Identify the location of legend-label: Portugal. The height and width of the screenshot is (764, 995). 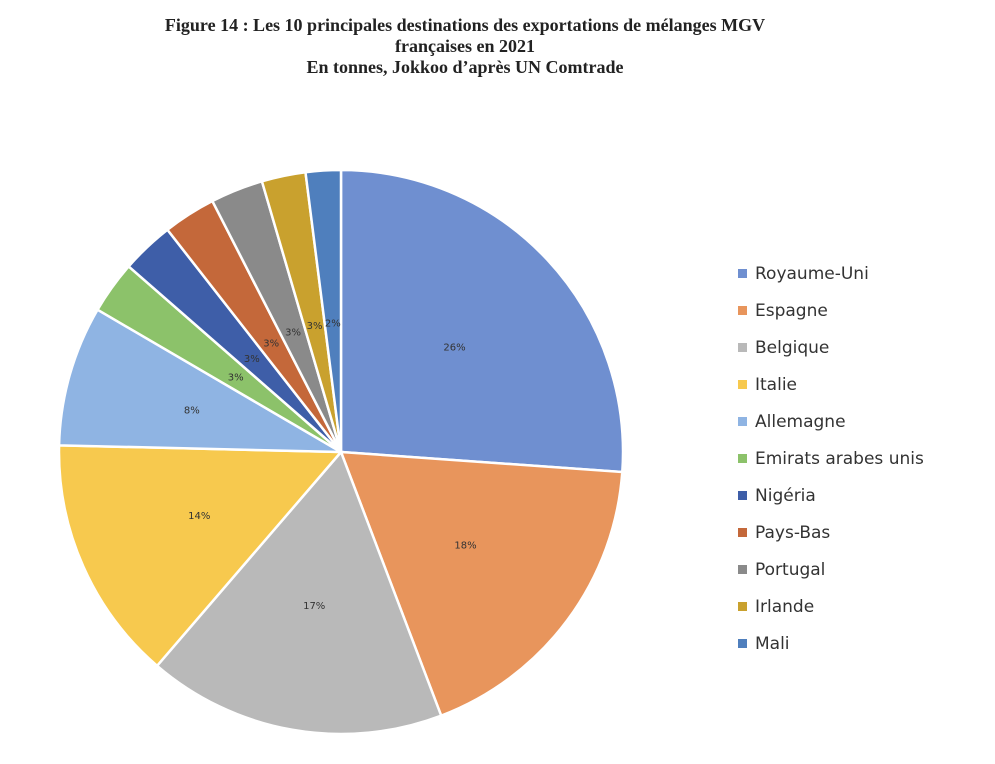
(790, 569).